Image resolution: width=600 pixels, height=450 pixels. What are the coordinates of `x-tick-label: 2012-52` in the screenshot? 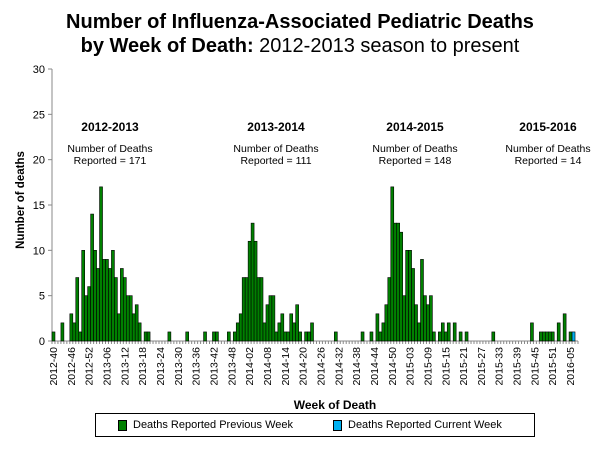 It's located at (90, 366).